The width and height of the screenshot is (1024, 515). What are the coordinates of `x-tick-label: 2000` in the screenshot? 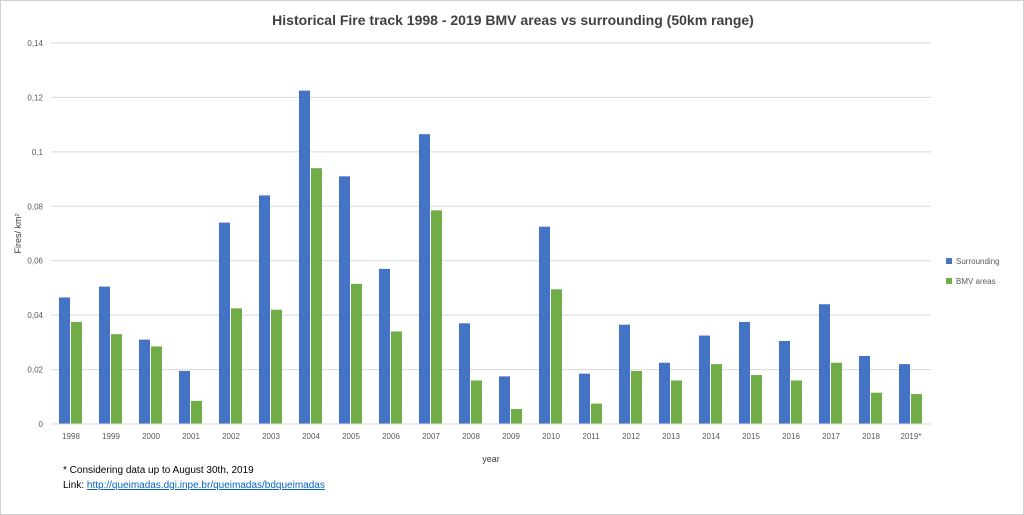 It's located at (151, 436).